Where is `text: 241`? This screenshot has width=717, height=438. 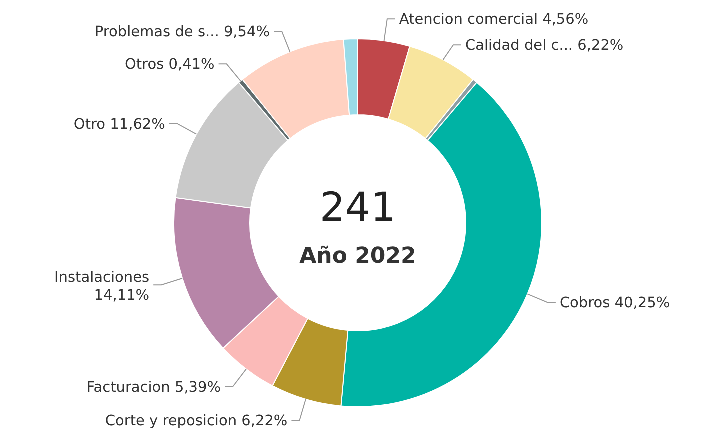
text: 241 is located at coordinates (358, 208).